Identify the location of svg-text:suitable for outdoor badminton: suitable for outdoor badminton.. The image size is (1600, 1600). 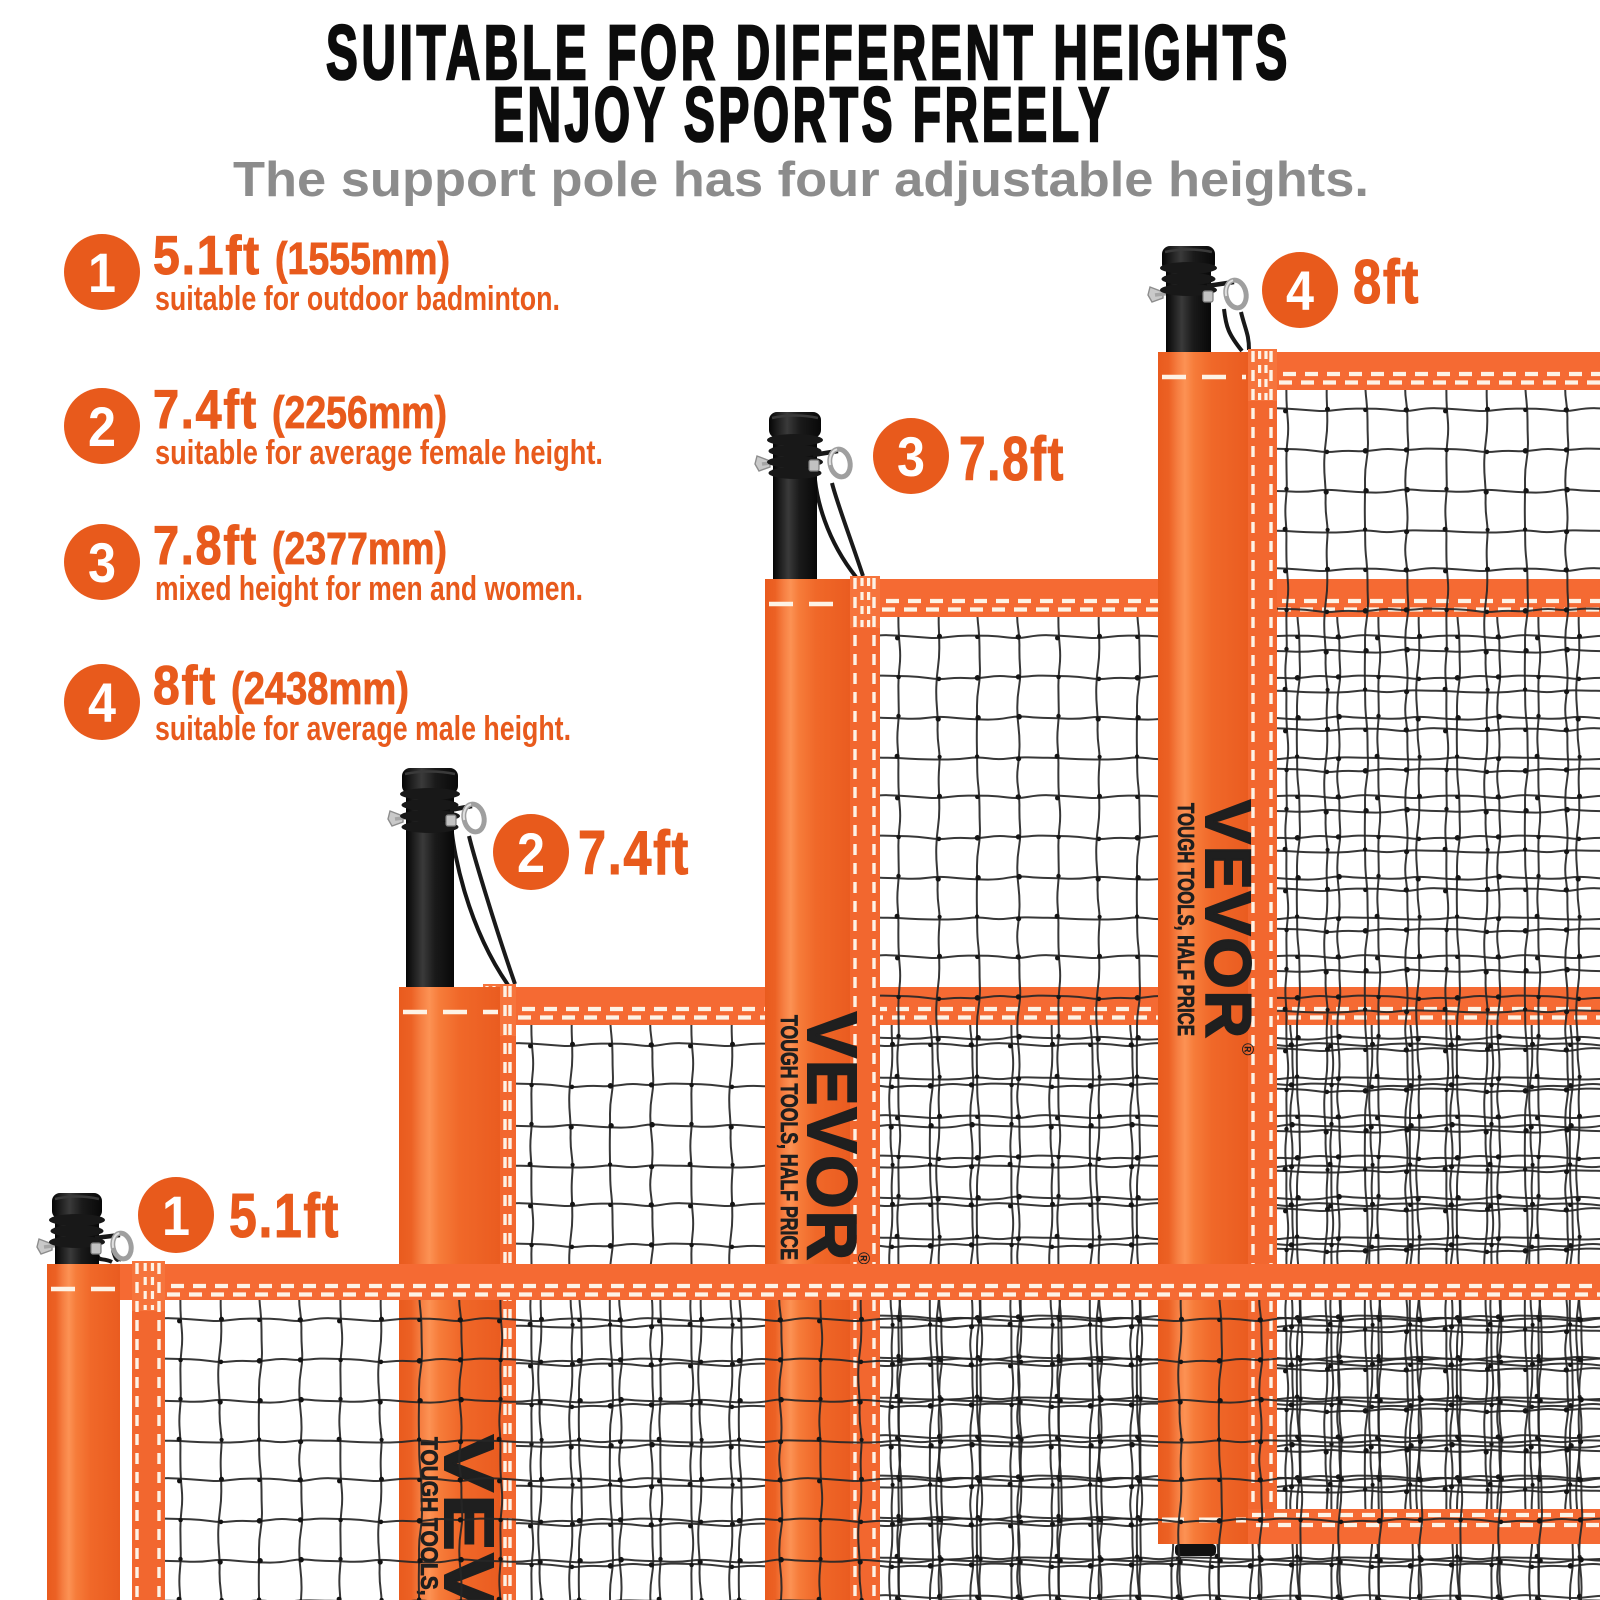
(357, 299).